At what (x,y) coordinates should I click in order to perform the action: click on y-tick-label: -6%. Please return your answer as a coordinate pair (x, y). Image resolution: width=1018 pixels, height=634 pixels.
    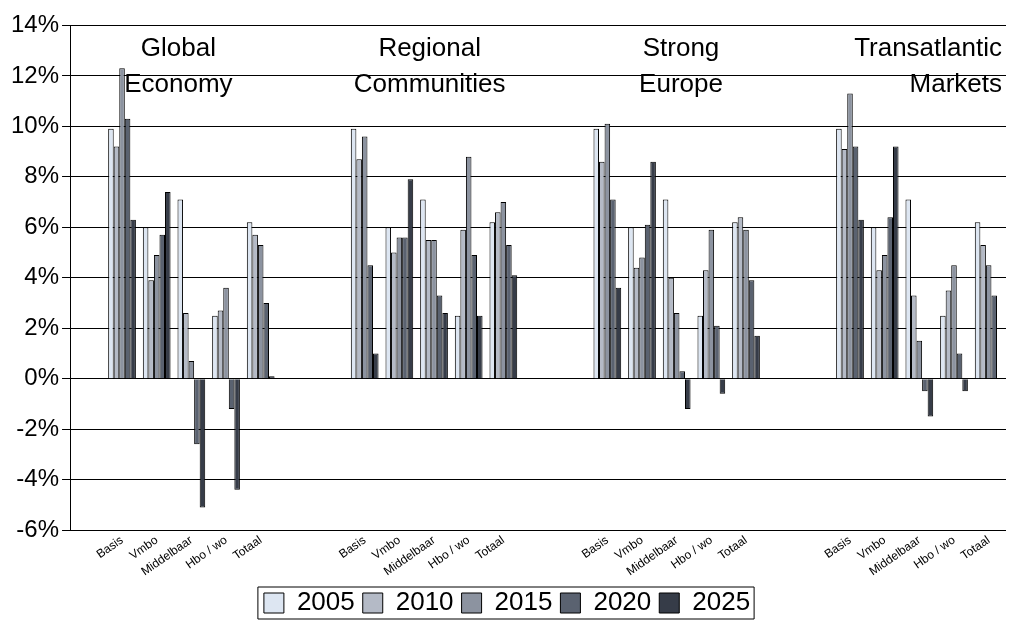
    Looking at the image, I should click on (38, 528).